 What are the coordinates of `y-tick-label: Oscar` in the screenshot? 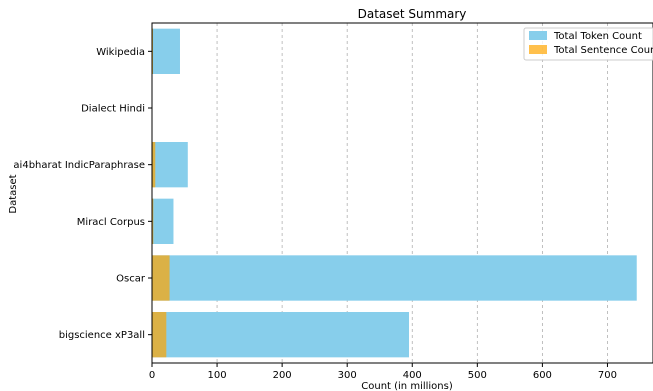 It's located at (131, 279).